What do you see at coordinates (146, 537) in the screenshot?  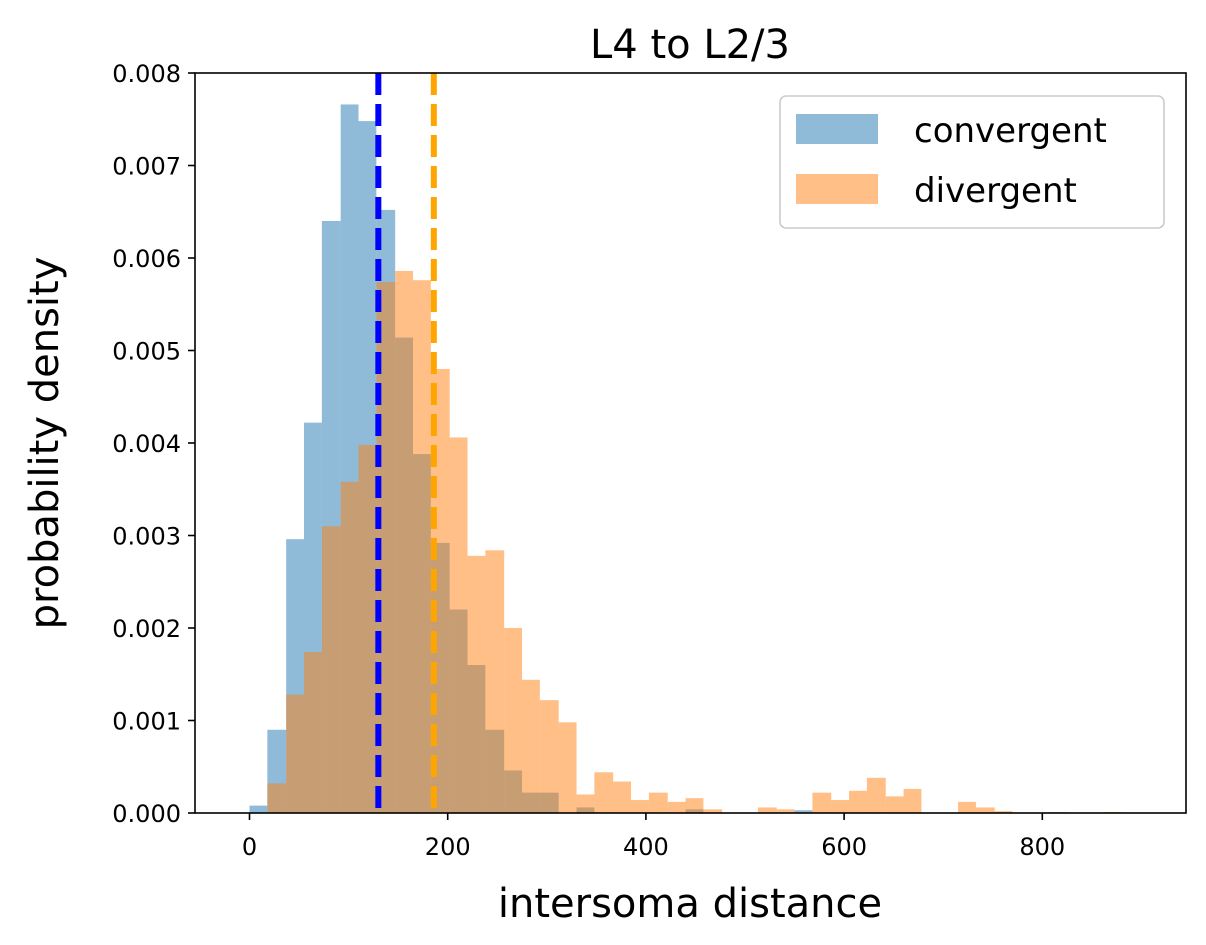 I see `y-tick-label: 0.003` at bounding box center [146, 537].